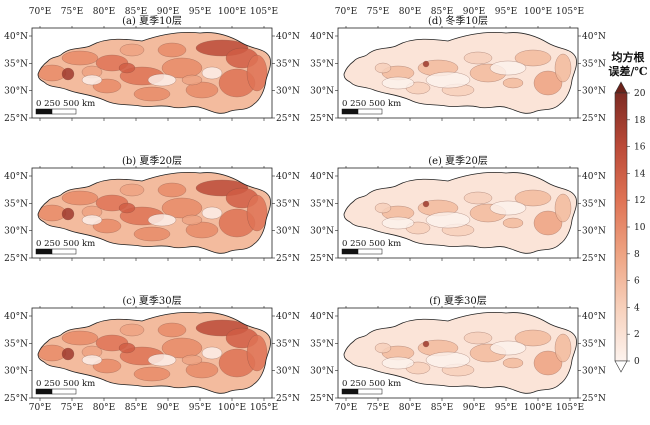 The height and width of the screenshot is (425, 650). What do you see at coordinates (637, 335) in the screenshot?
I see `colorbar-tick-label: 2` at bounding box center [637, 335].